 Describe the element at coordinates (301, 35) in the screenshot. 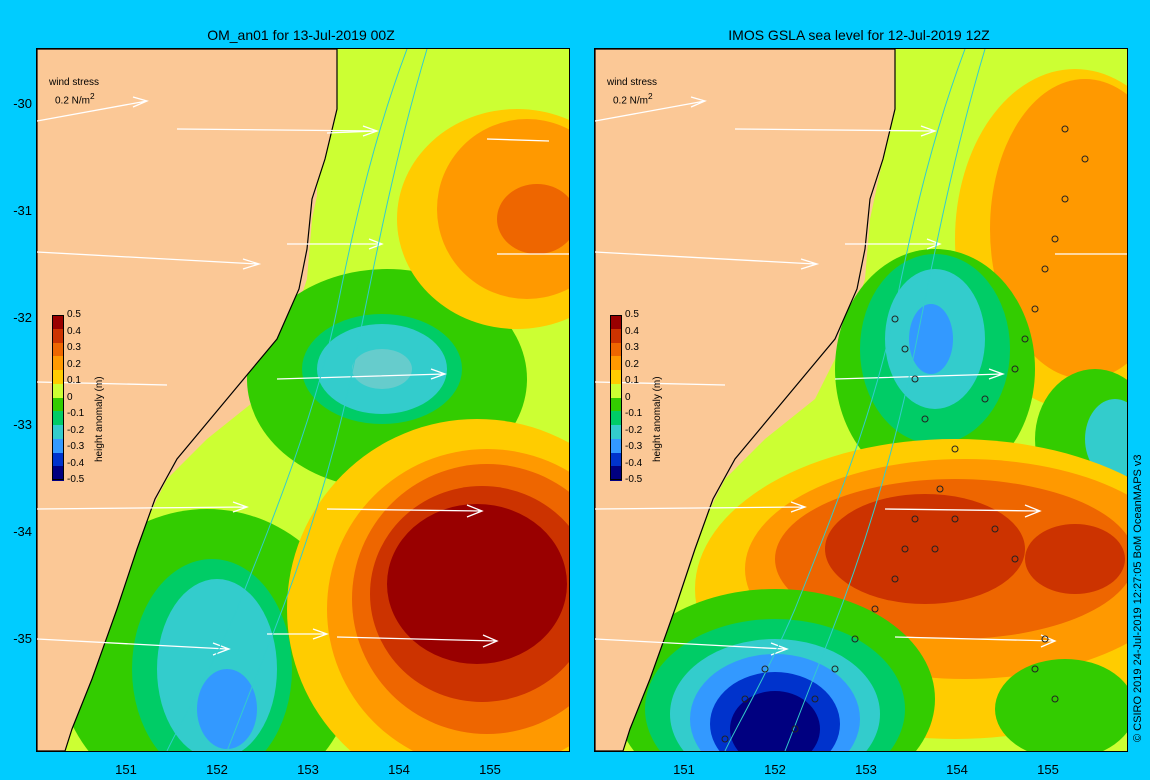

I see `title-left: OM_an01 for 13-Jul-2019 00Z` at that location.